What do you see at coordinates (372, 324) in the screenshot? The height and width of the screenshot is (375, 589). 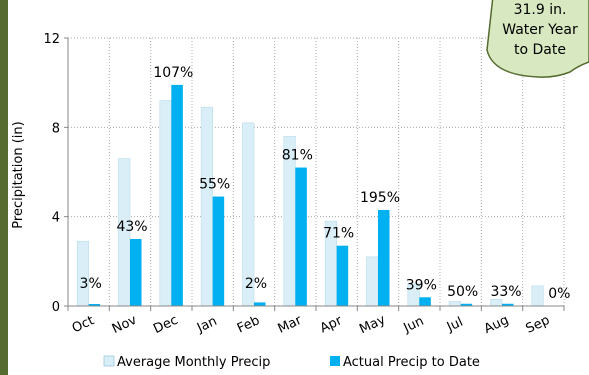 I see `x-tick-label: May` at bounding box center [372, 324].